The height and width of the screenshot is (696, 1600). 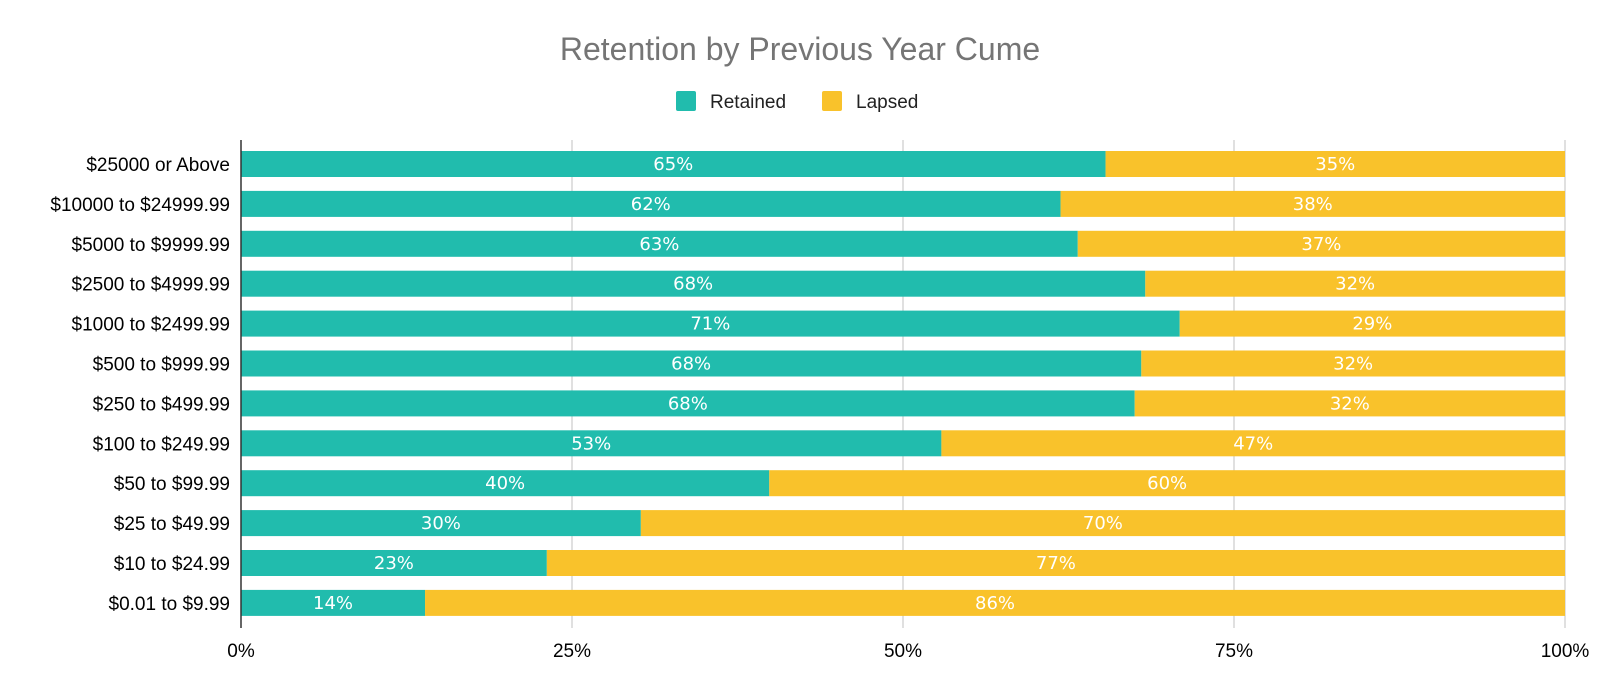 I want to click on data-label-retained: 65%, so click(x=673, y=164).